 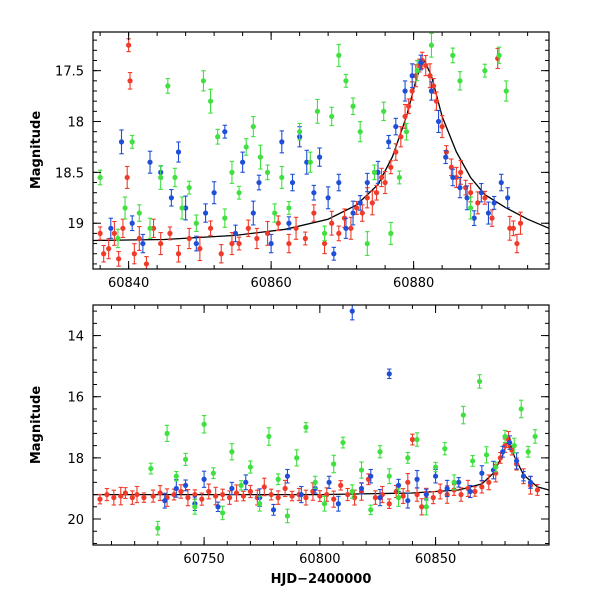 What do you see at coordinates (69, 72) in the screenshot?
I see `y-tick-label: 17.5` at bounding box center [69, 72].